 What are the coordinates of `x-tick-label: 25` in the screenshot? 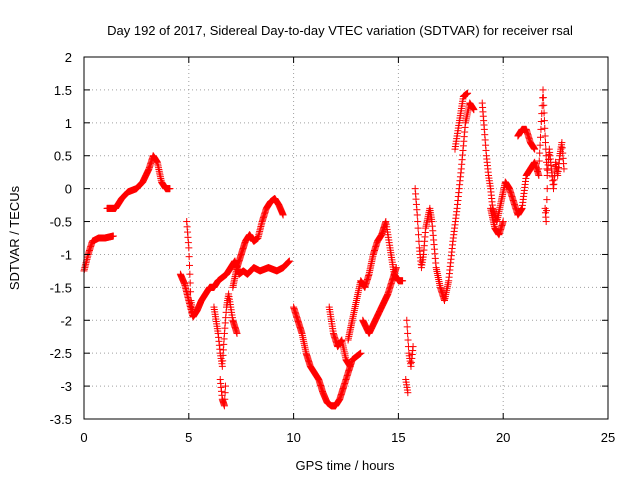 It's located at (608, 437).